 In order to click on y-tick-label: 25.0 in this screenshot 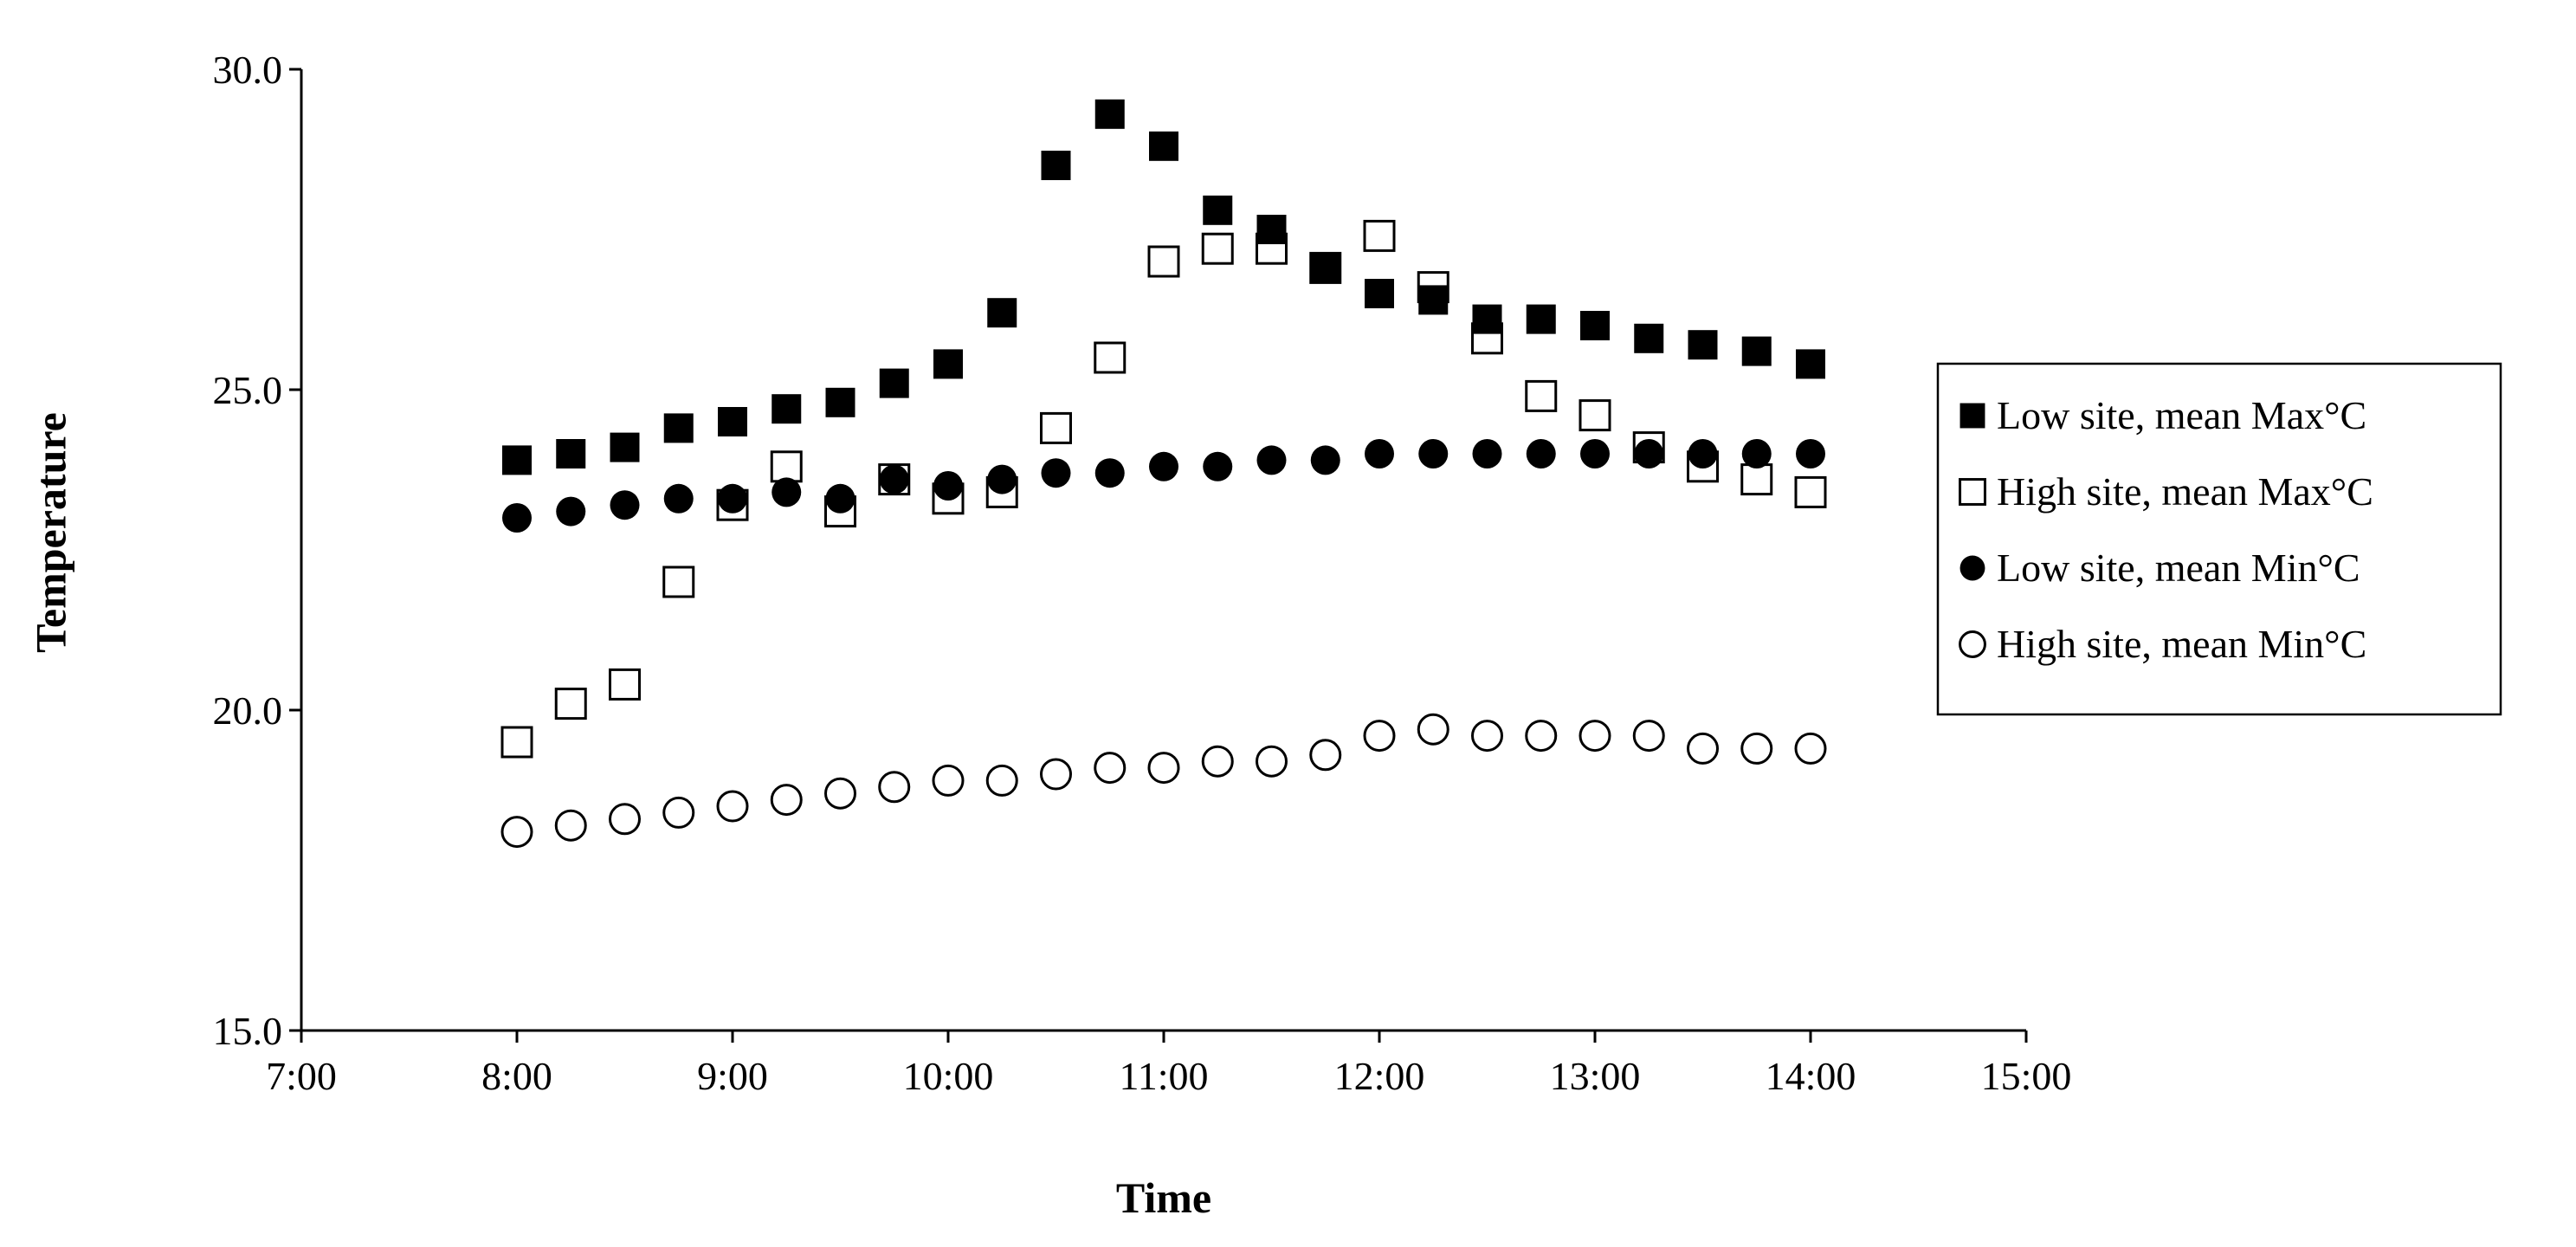, I will do `click(248, 390)`.